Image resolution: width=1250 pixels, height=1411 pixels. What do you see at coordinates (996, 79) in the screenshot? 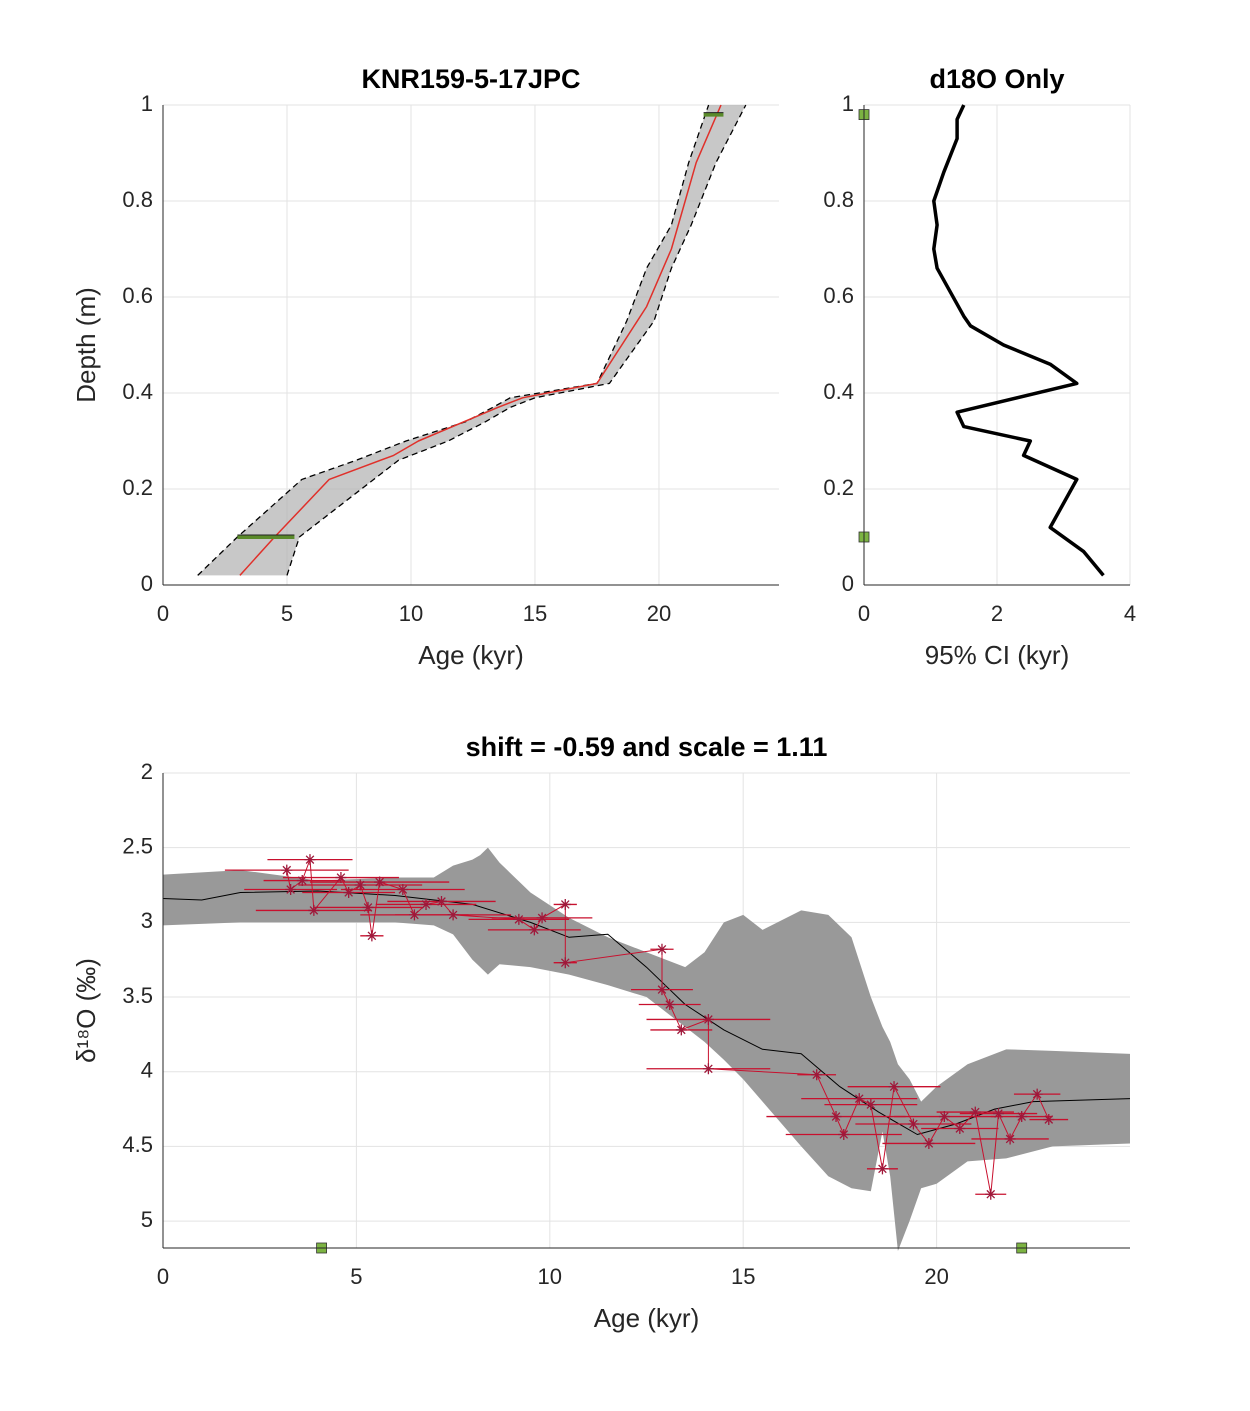
I see `chart-title: d18O Only` at bounding box center [996, 79].